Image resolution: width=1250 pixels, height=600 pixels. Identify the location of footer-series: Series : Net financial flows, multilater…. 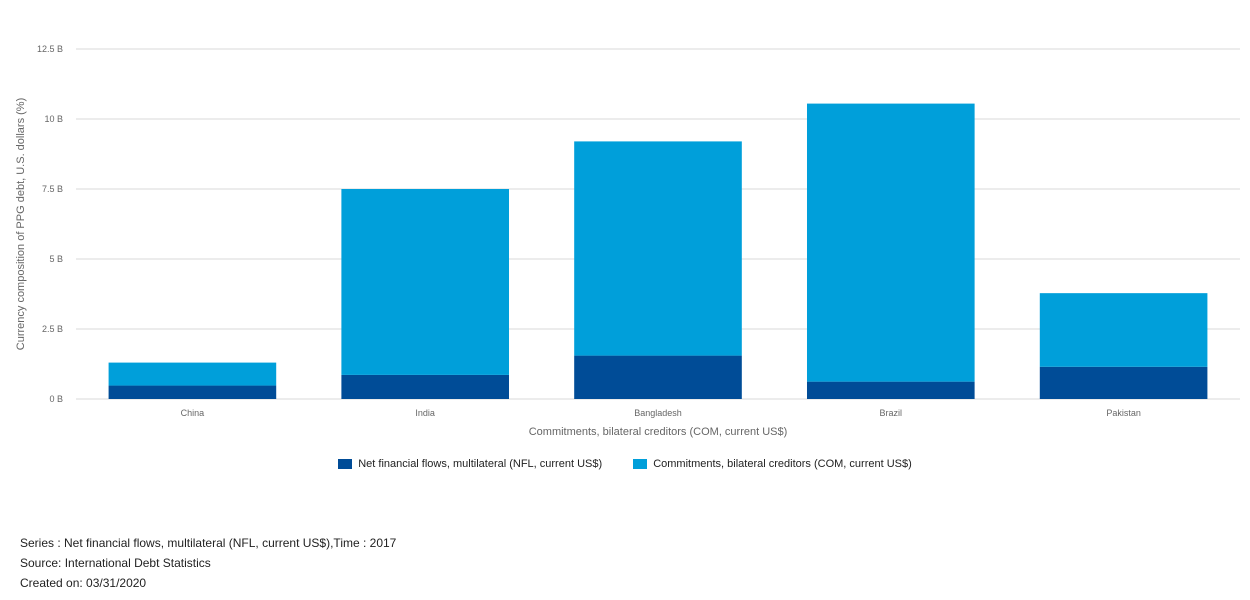
(208, 543).